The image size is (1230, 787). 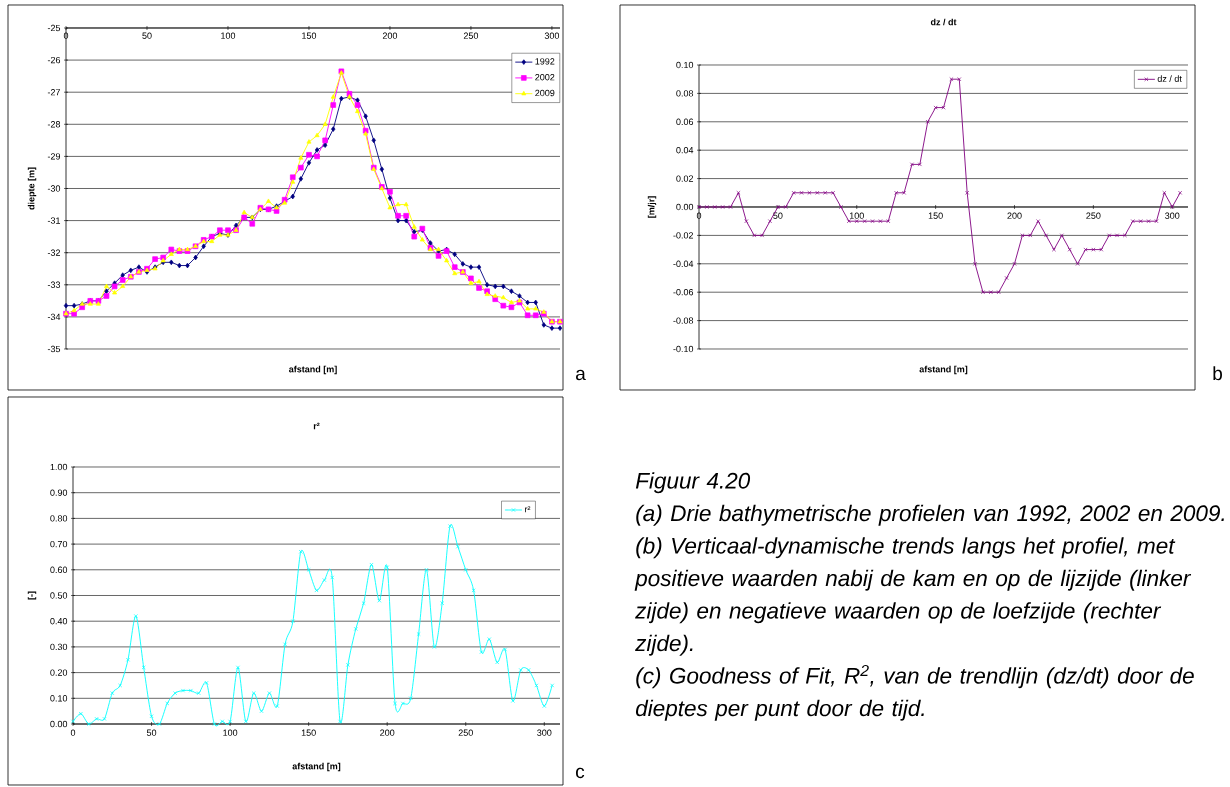 What do you see at coordinates (913, 596) in the screenshot?
I see `text: (b) Verticaal-dynamische trends langs het profiel, met positieve waarden nabij de kam en op de lijzijde (linker zijde) en negatieve waarden op de loefzijde (rechter zijde).` at bounding box center [913, 596].